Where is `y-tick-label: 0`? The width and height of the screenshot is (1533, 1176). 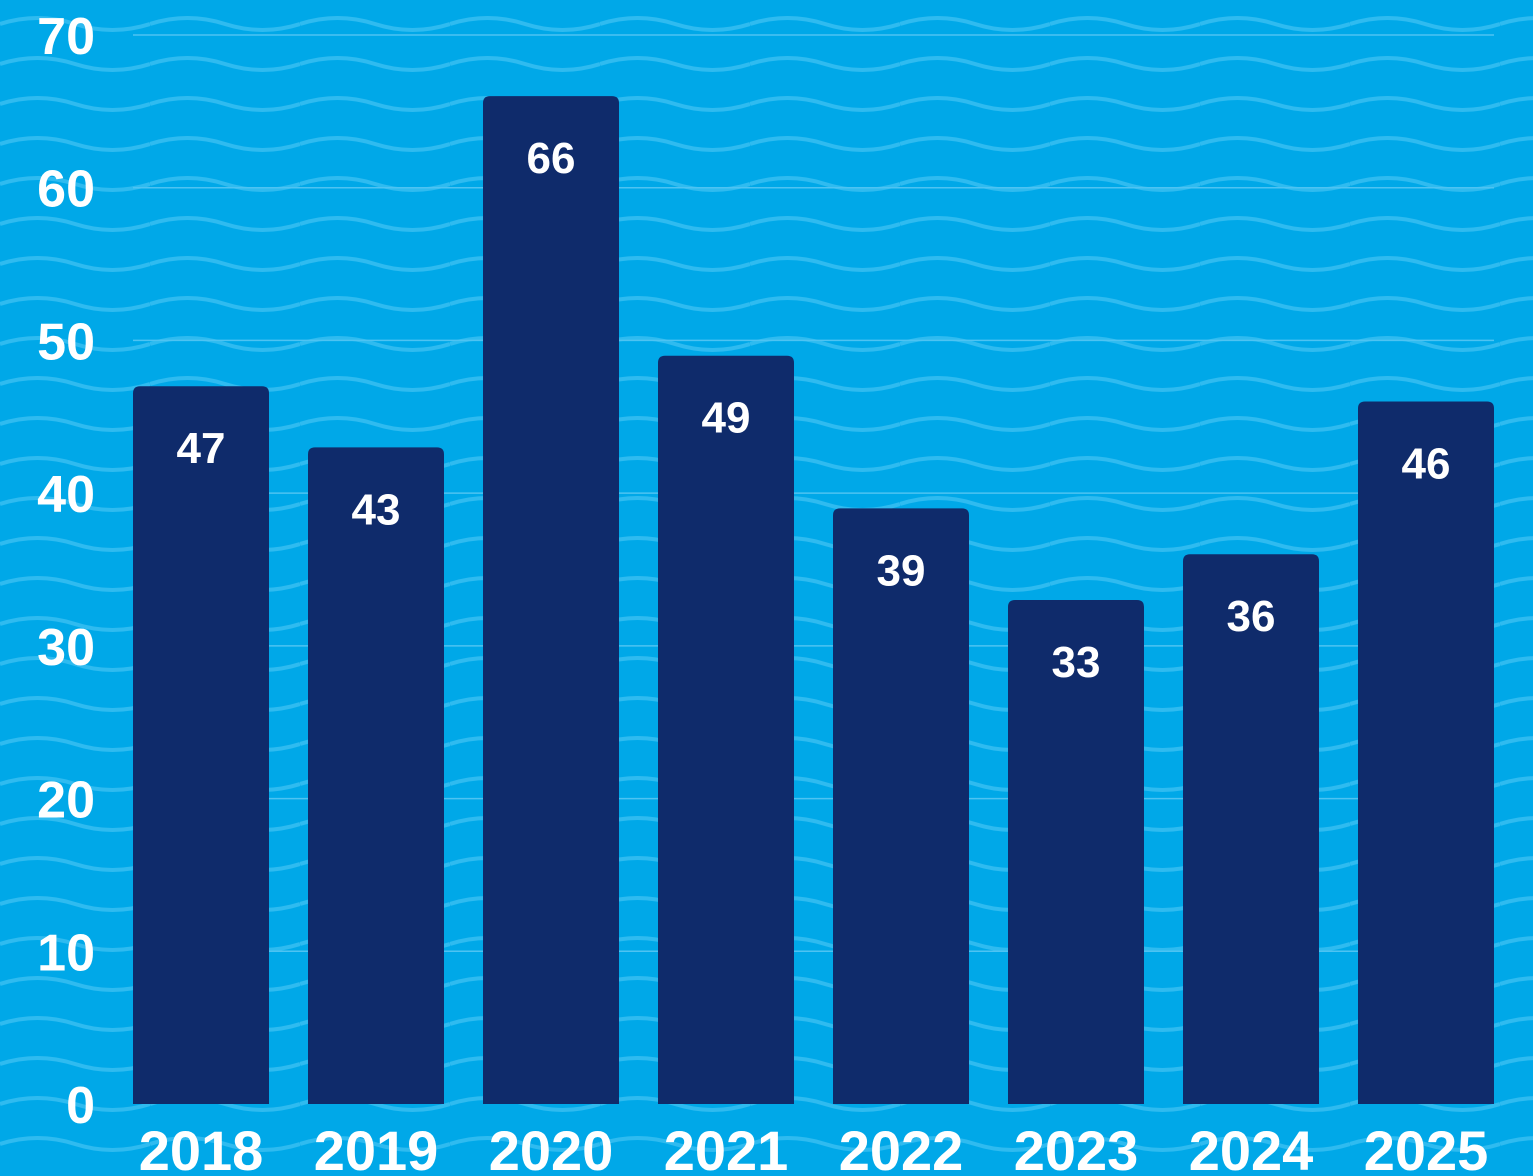 y-tick-label: 0 is located at coordinates (80, 1106).